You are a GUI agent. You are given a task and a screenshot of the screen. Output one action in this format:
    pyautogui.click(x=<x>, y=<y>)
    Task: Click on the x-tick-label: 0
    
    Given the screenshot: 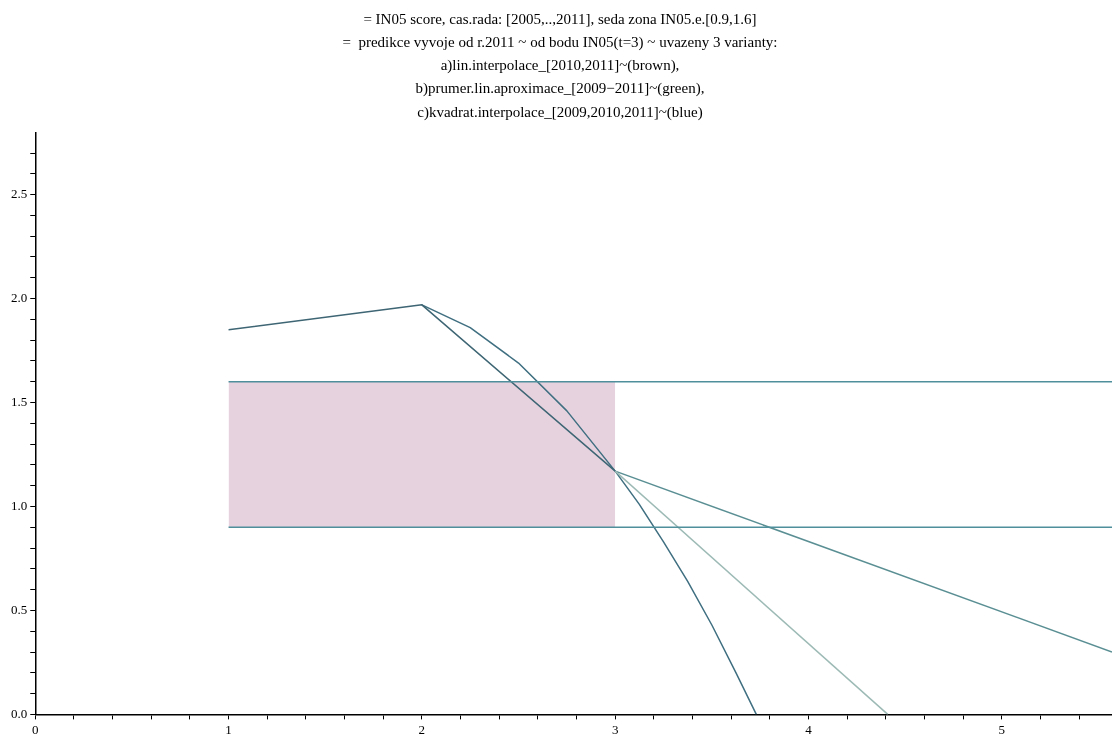 What is the action you would take?
    pyautogui.click(x=35, y=729)
    